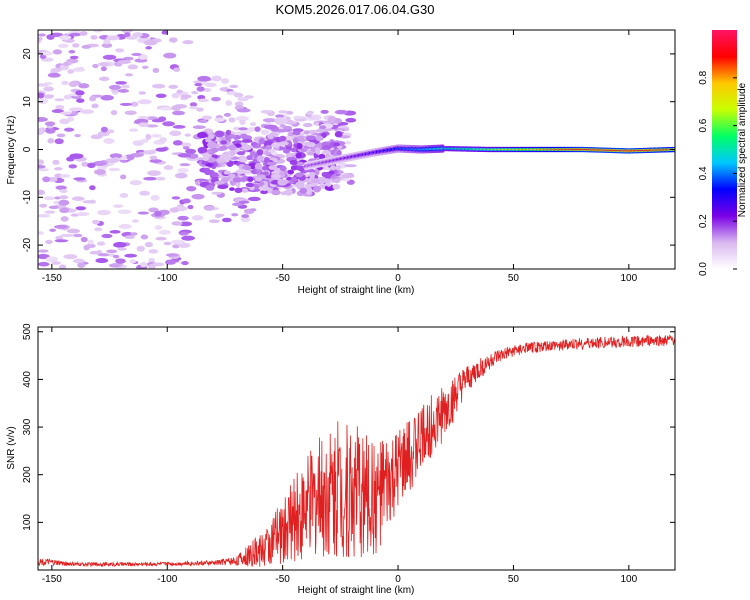 This screenshot has width=750, height=600. What do you see at coordinates (27, 149) in the screenshot?
I see `y-tick-label: 0` at bounding box center [27, 149].